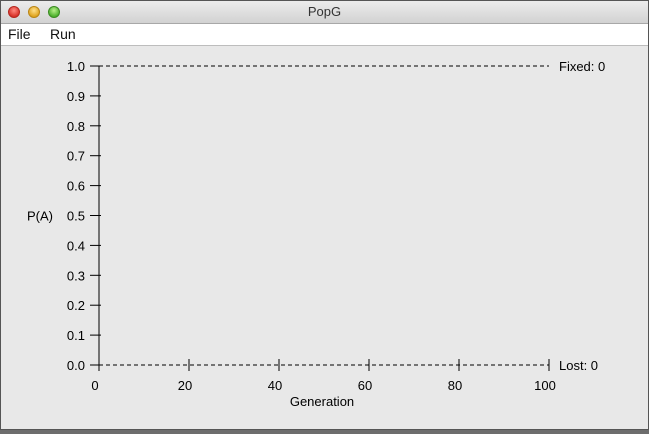 The image size is (649, 434). Describe the element at coordinates (76, 245) in the screenshot. I see `y-tick-label: 0.4` at that location.